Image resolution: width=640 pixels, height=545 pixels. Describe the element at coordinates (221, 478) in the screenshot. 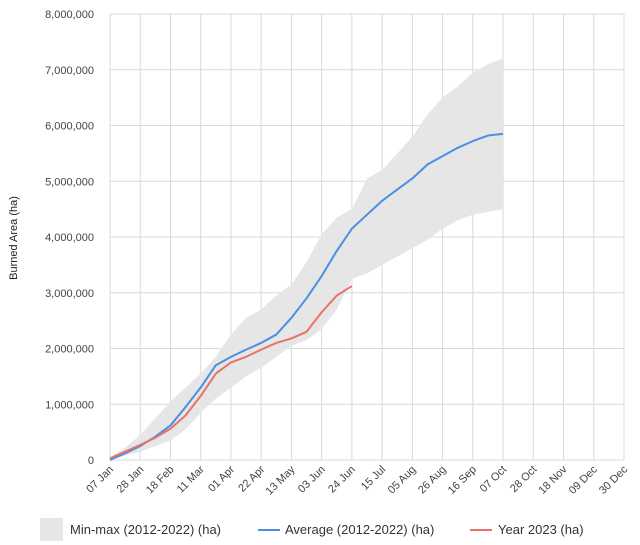

I see `x-tick-label: 01 Apr` at that location.